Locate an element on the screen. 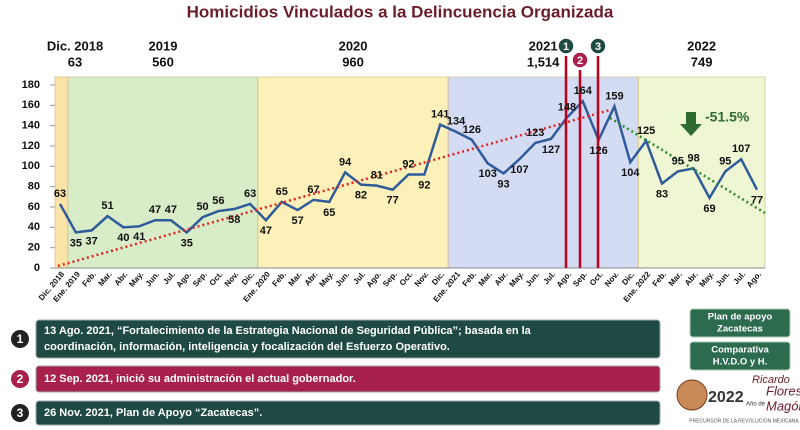 The width and height of the screenshot is (800, 430). logo-pre: Año de is located at coordinates (756, 405).